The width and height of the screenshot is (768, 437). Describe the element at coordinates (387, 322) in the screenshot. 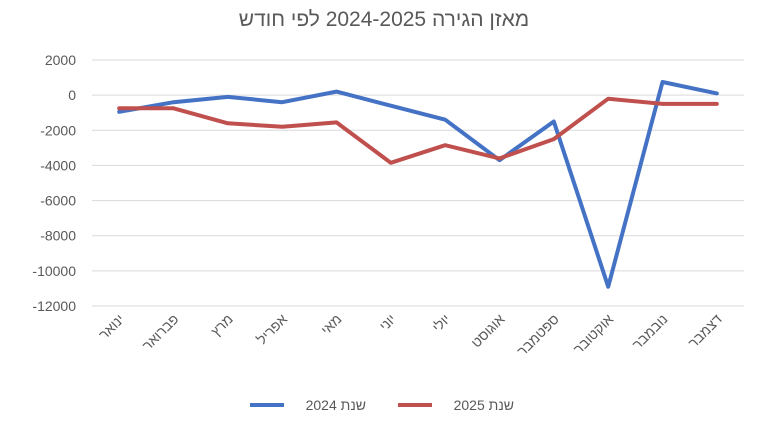

I see `x-tick-label: יוני` at that location.